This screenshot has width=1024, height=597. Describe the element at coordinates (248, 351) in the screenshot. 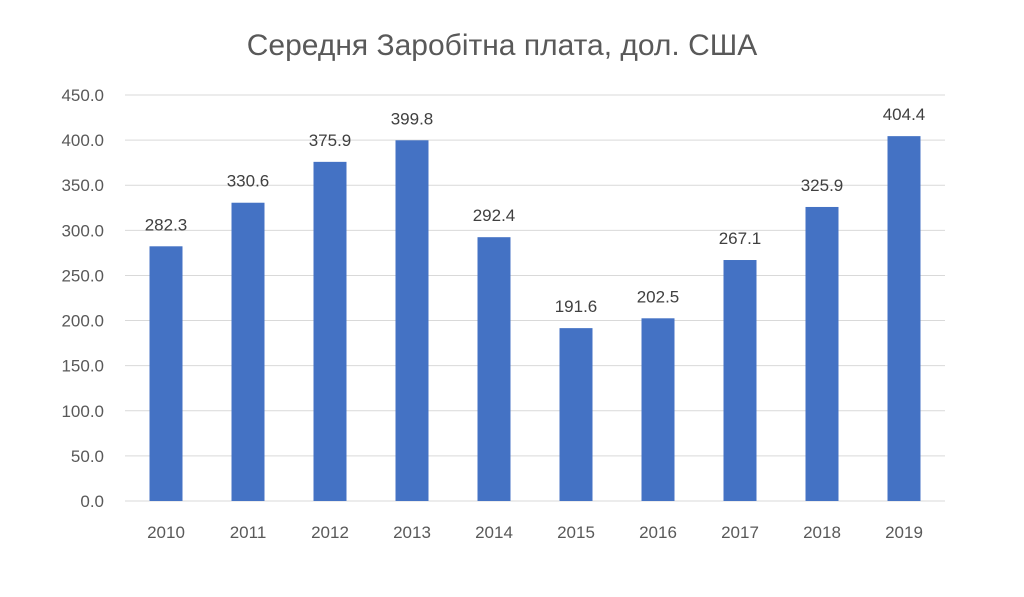

I see `bar-2011` at that location.